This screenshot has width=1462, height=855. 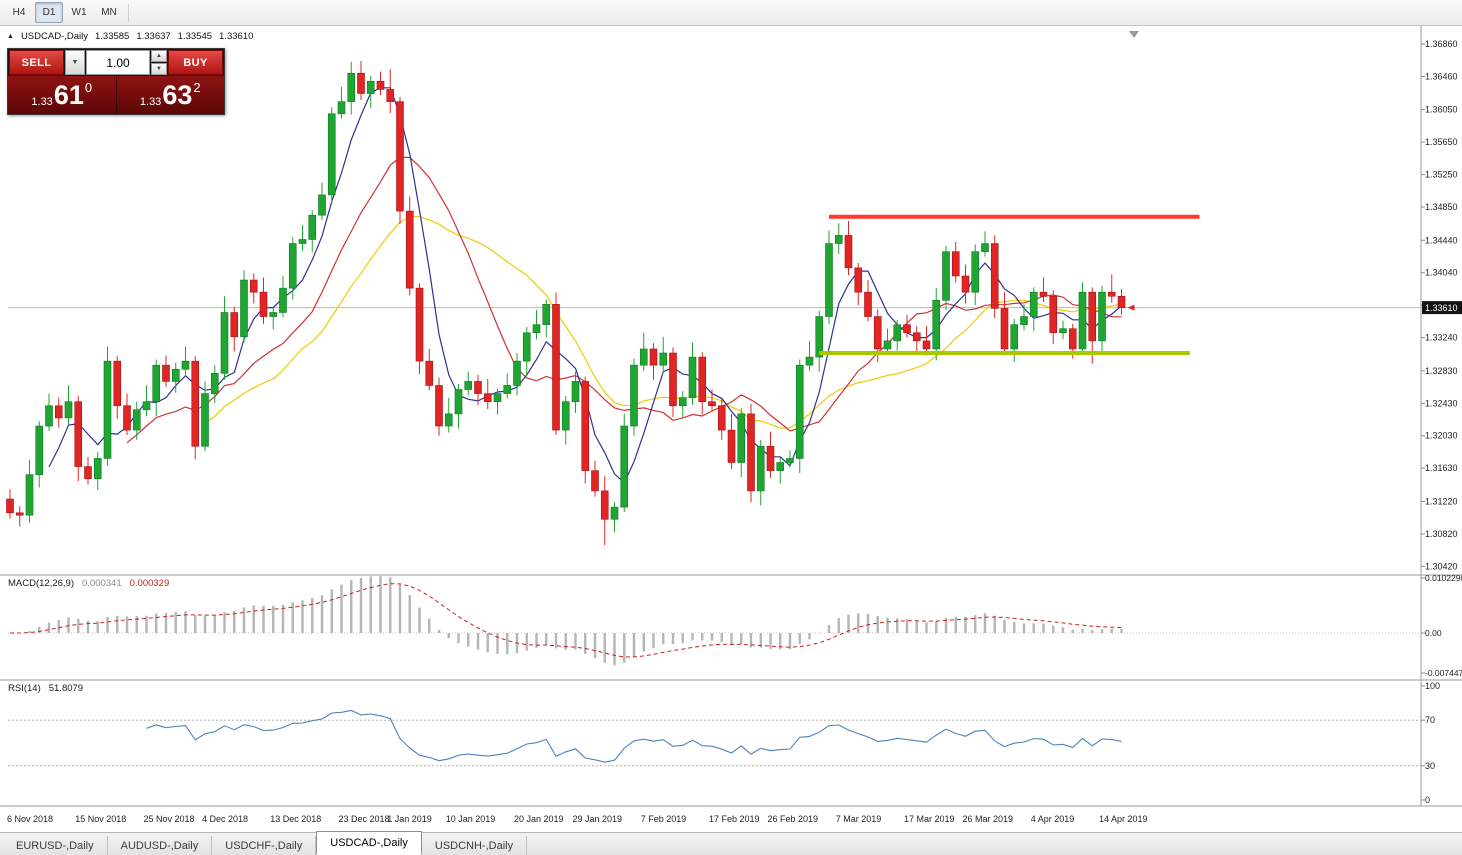 I want to click on time-axis-label: 25 Nov 2018, so click(x=169, y=819).